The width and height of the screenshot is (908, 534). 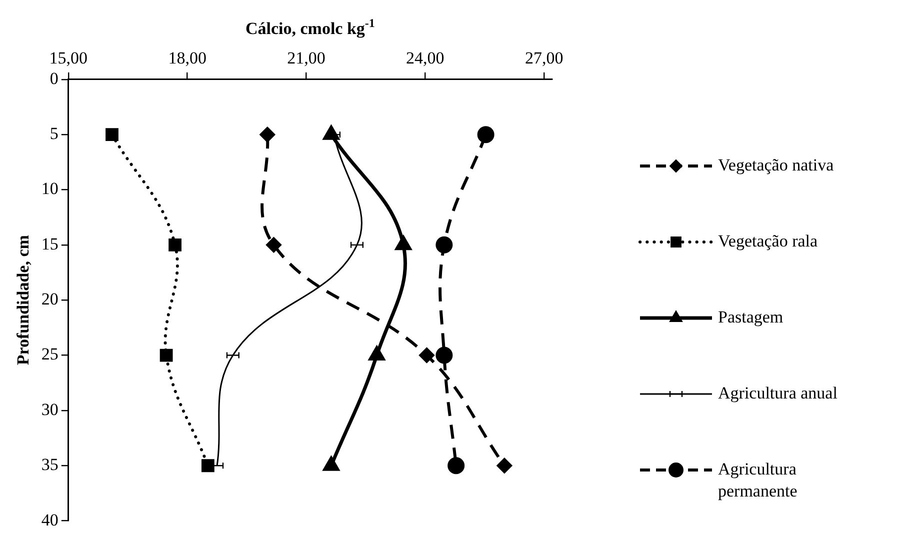 What do you see at coordinates (49, 520) in the screenshot?
I see `y-tick-label: 40` at bounding box center [49, 520].